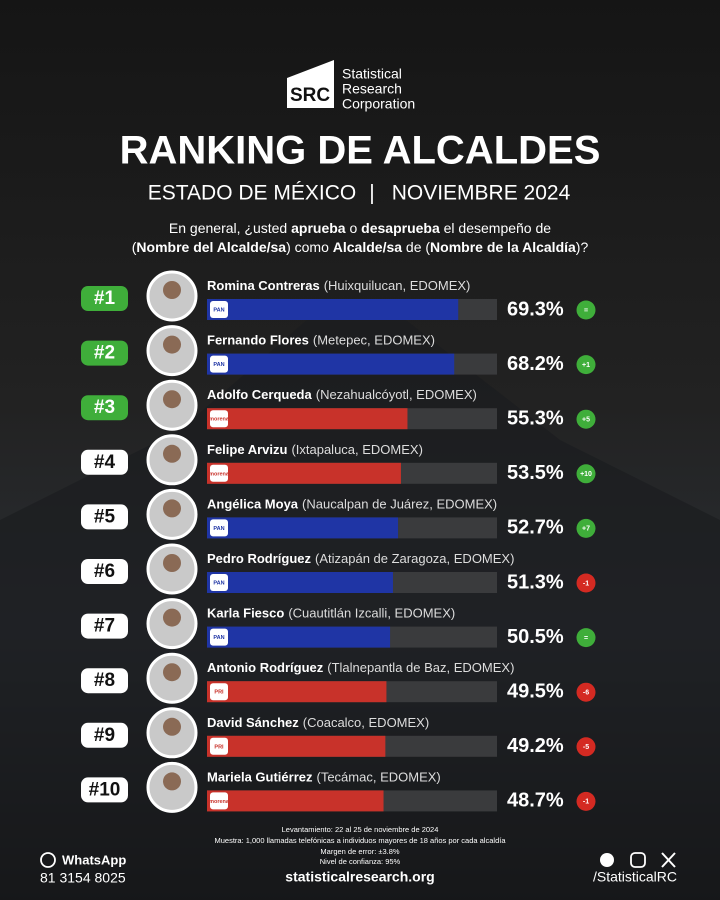  I want to click on change-label: -5, so click(586, 747).